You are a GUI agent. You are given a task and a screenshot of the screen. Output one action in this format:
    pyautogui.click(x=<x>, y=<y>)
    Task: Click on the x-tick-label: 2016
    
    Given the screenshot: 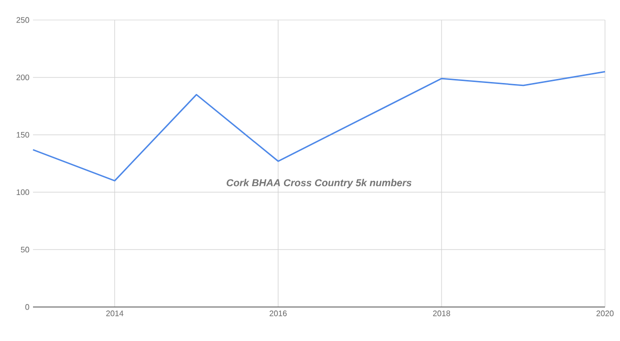 What is the action you would take?
    pyautogui.click(x=278, y=313)
    